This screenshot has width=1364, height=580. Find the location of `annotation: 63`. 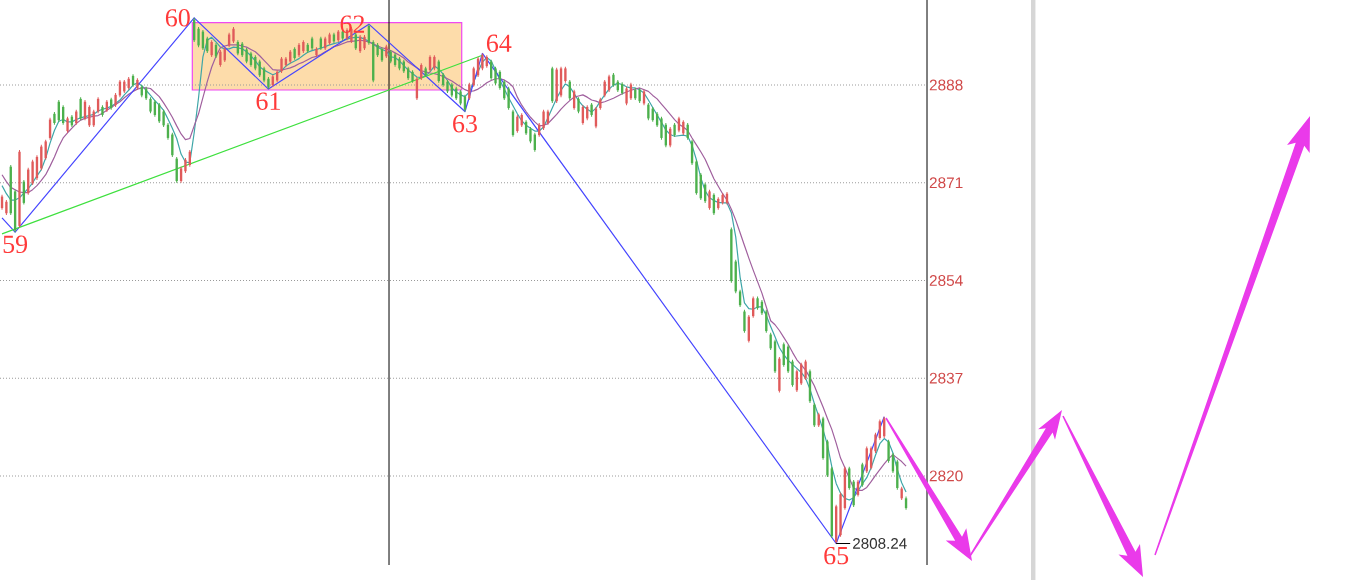

annotation: 63 is located at coordinates (465, 123).